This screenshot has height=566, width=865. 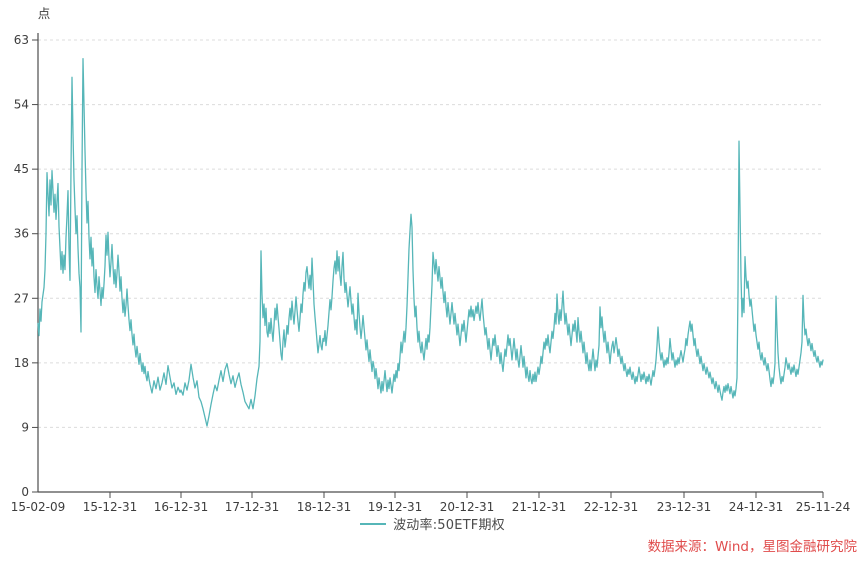 I want to click on legend: 波动率:50ETF期权, so click(x=432, y=523).